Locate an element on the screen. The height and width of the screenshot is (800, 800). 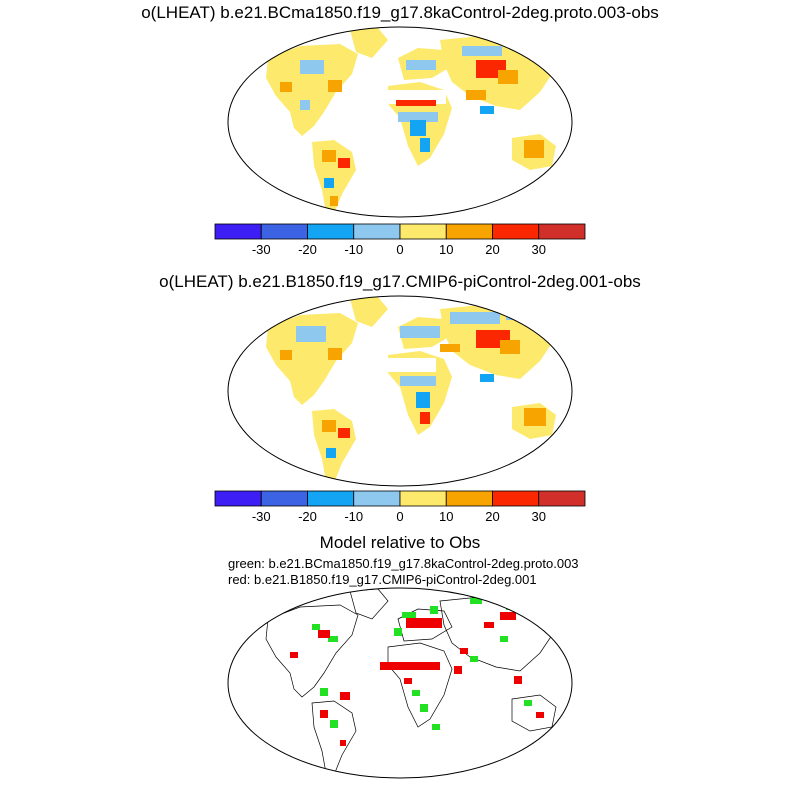
panel-1-colorbar: -30 -20 -10 0 10 20 30 is located at coordinates (400, 240).